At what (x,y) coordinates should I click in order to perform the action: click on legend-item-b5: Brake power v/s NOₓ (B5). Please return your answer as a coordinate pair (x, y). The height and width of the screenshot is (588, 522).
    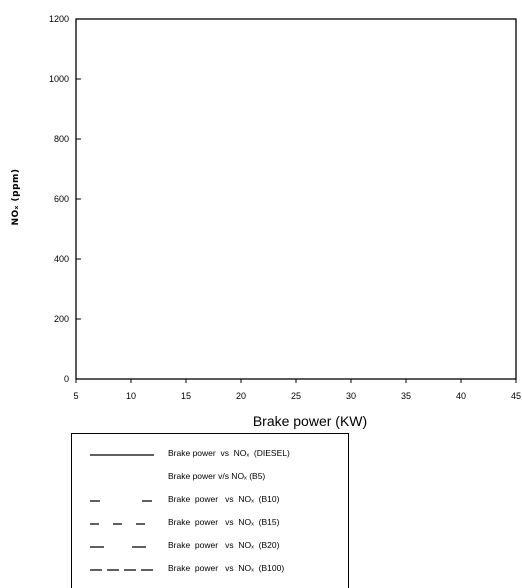
    Looking at the image, I should click on (210, 479).